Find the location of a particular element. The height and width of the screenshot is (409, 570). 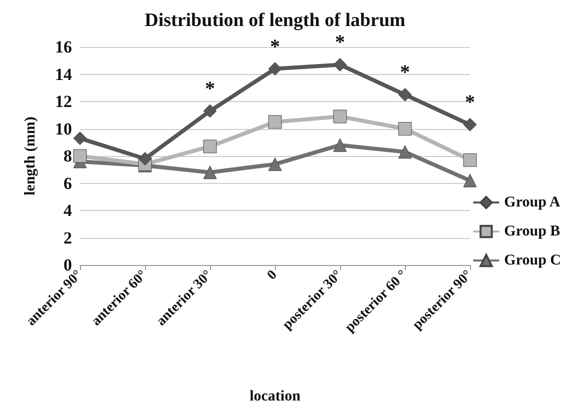

y-tick-label: 2 is located at coordinates (68, 238).